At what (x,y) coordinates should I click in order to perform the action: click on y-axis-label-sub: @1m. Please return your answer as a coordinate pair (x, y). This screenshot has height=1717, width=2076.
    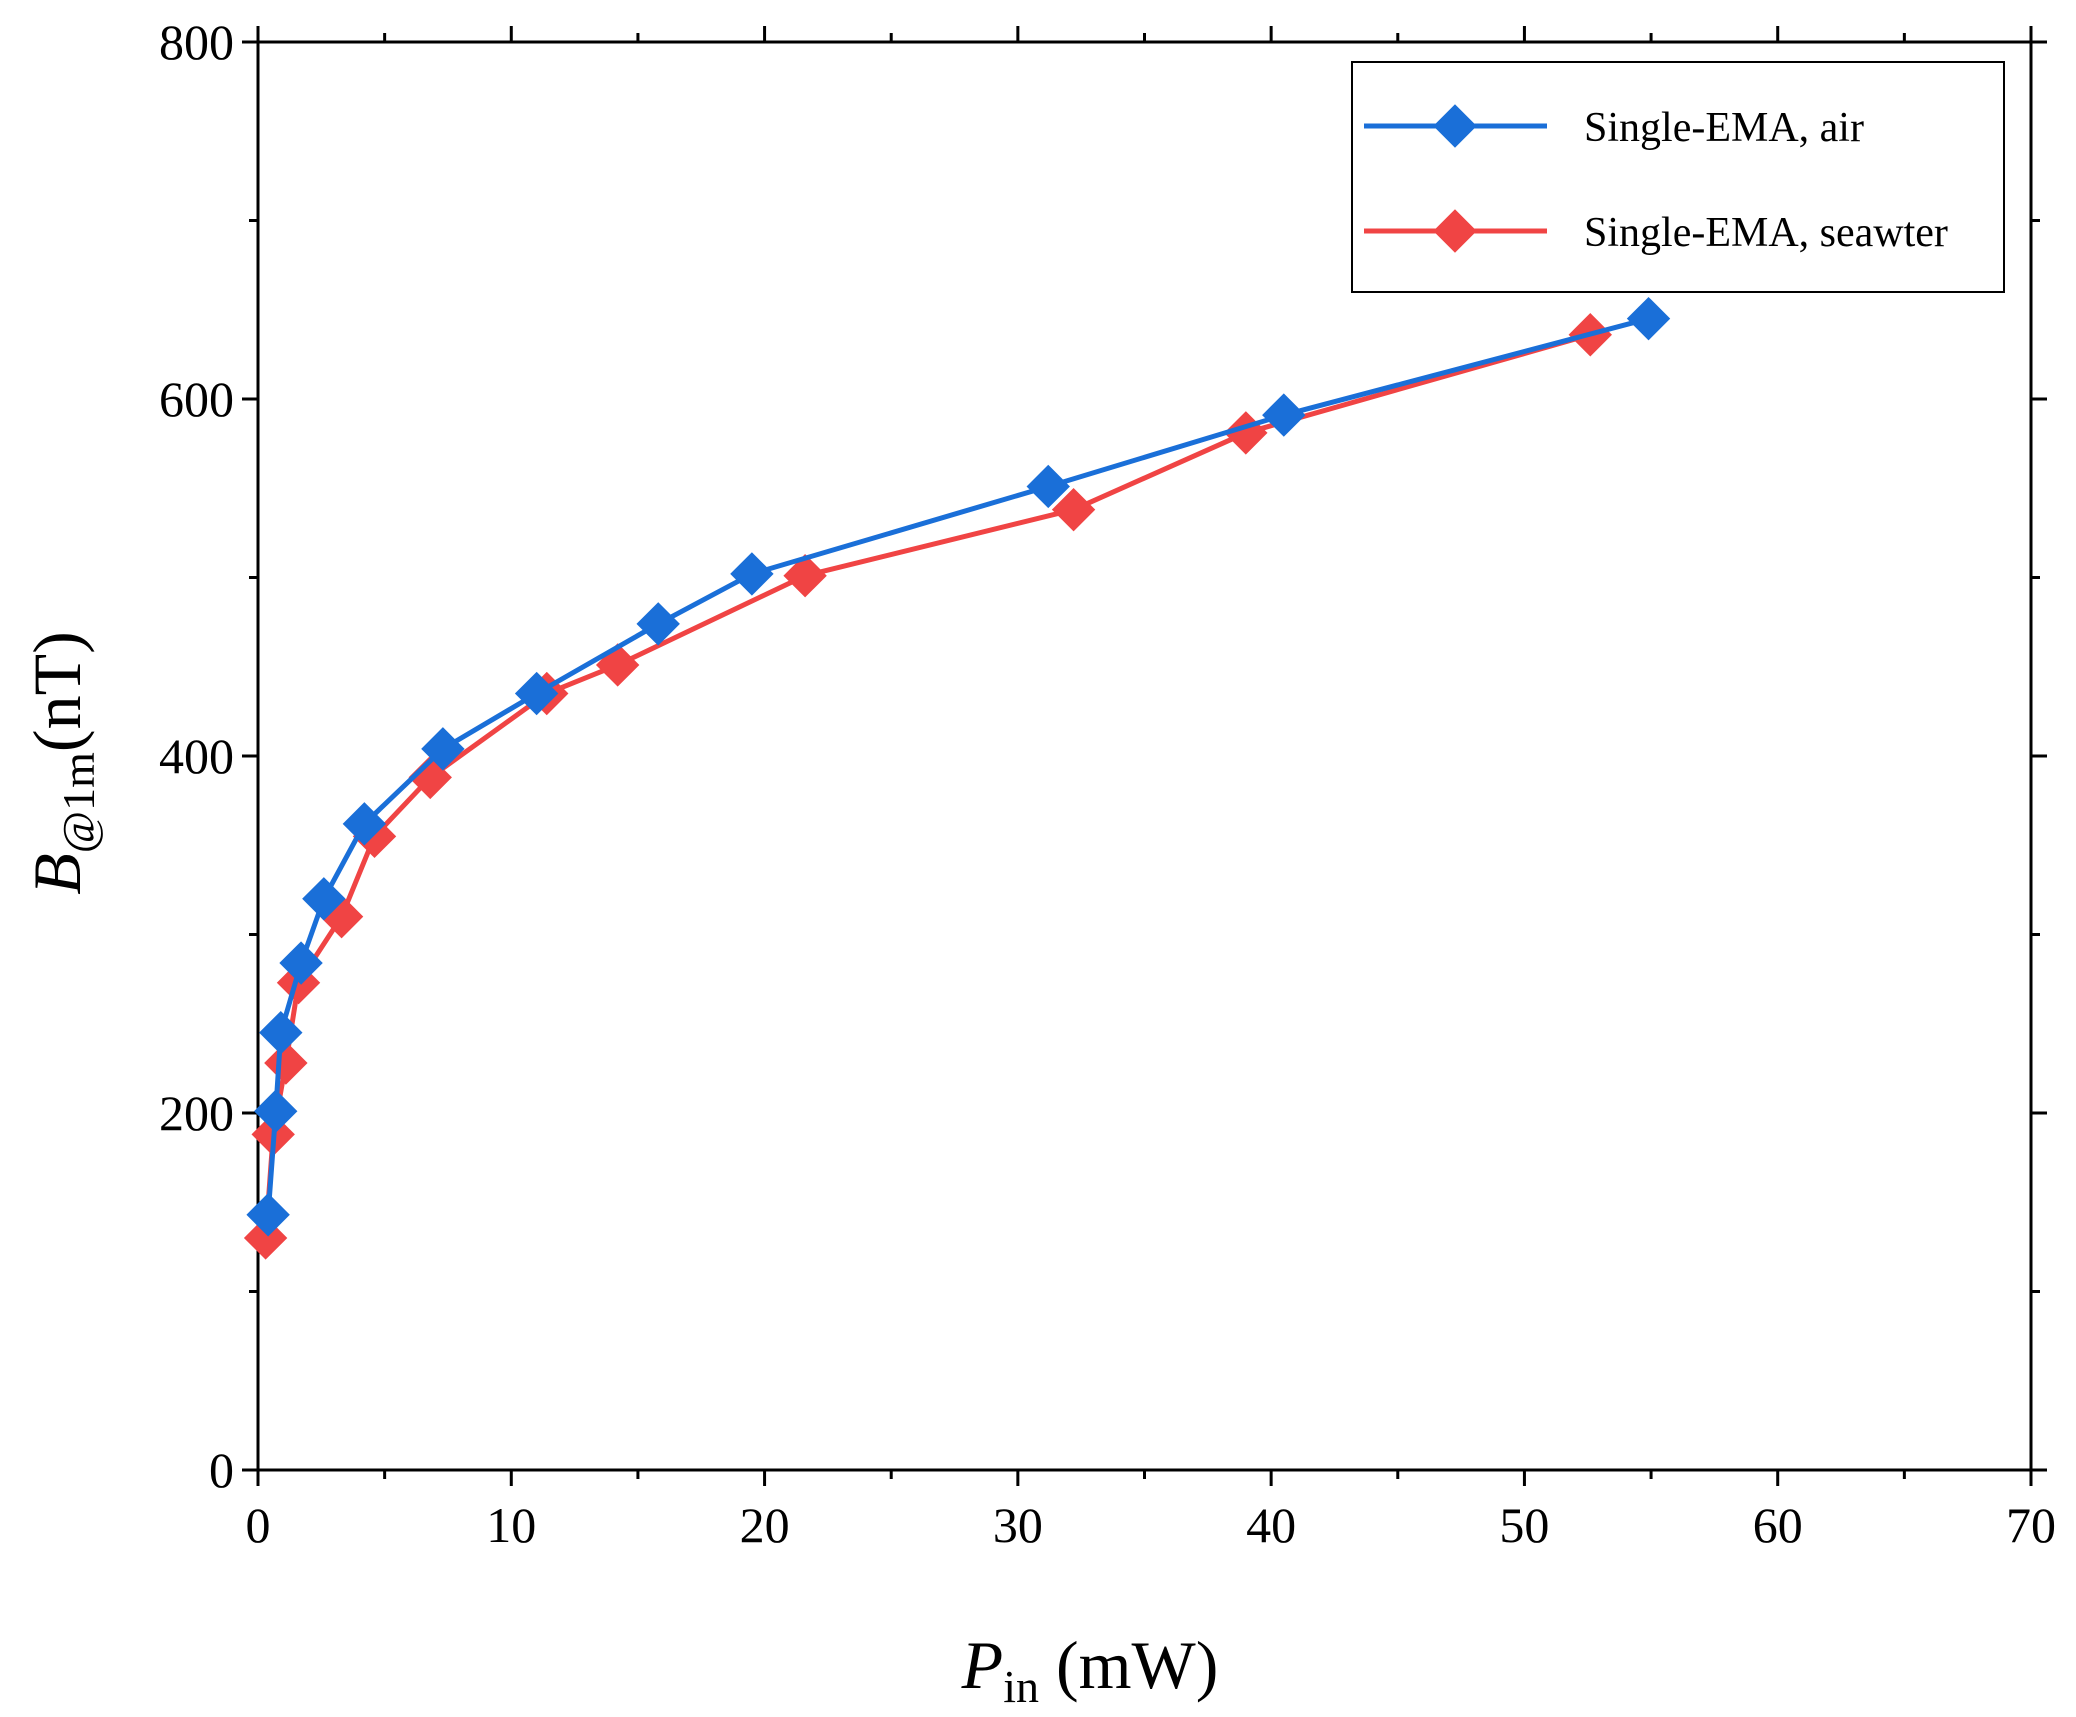
    Looking at the image, I should click on (78, 802).